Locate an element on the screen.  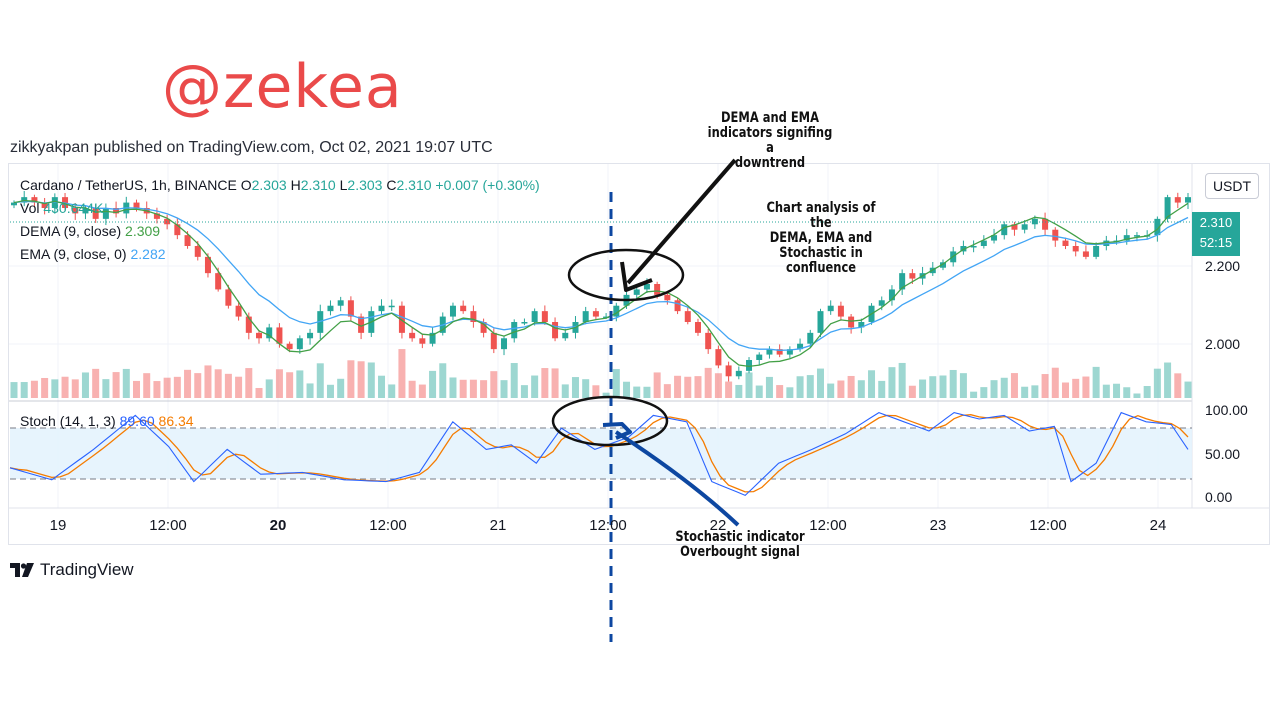
time-axis-label: 21 is located at coordinates (498, 525).